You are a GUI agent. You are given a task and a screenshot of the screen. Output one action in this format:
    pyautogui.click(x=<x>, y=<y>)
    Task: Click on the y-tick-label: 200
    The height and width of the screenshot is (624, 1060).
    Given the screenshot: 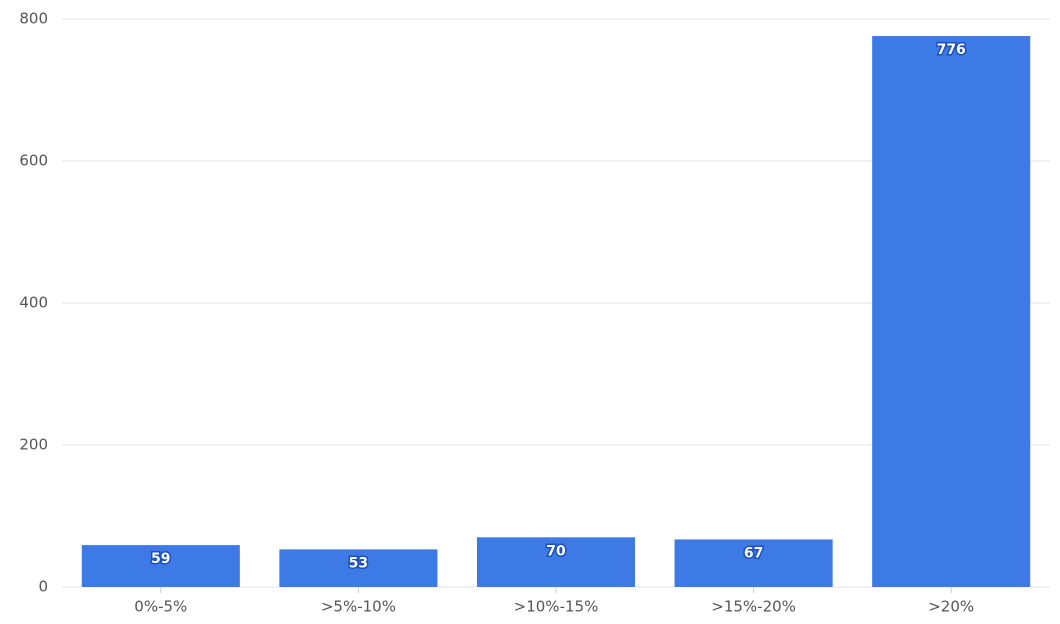 What is the action you would take?
    pyautogui.click(x=33, y=445)
    